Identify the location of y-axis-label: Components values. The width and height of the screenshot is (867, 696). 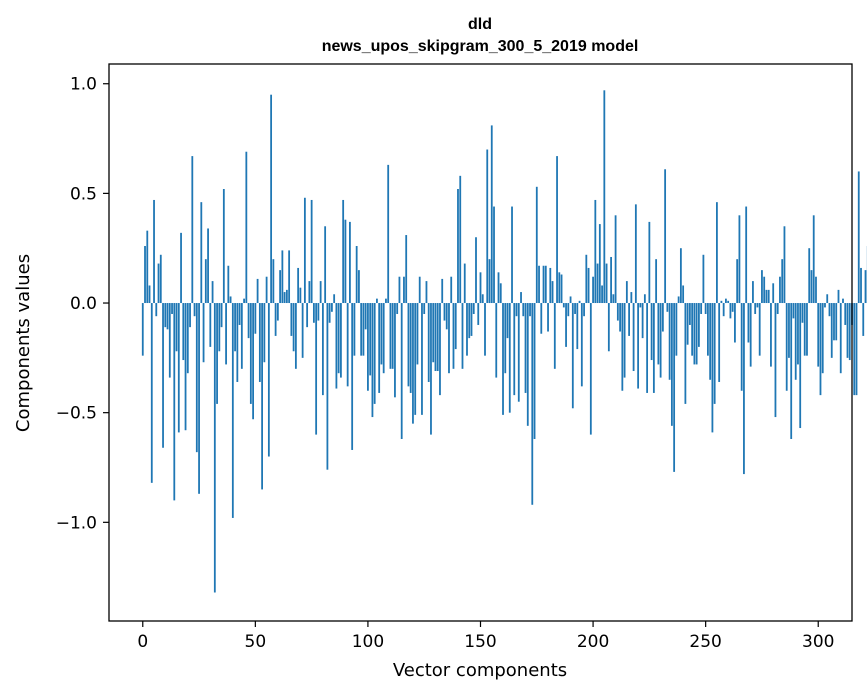
(23, 343).